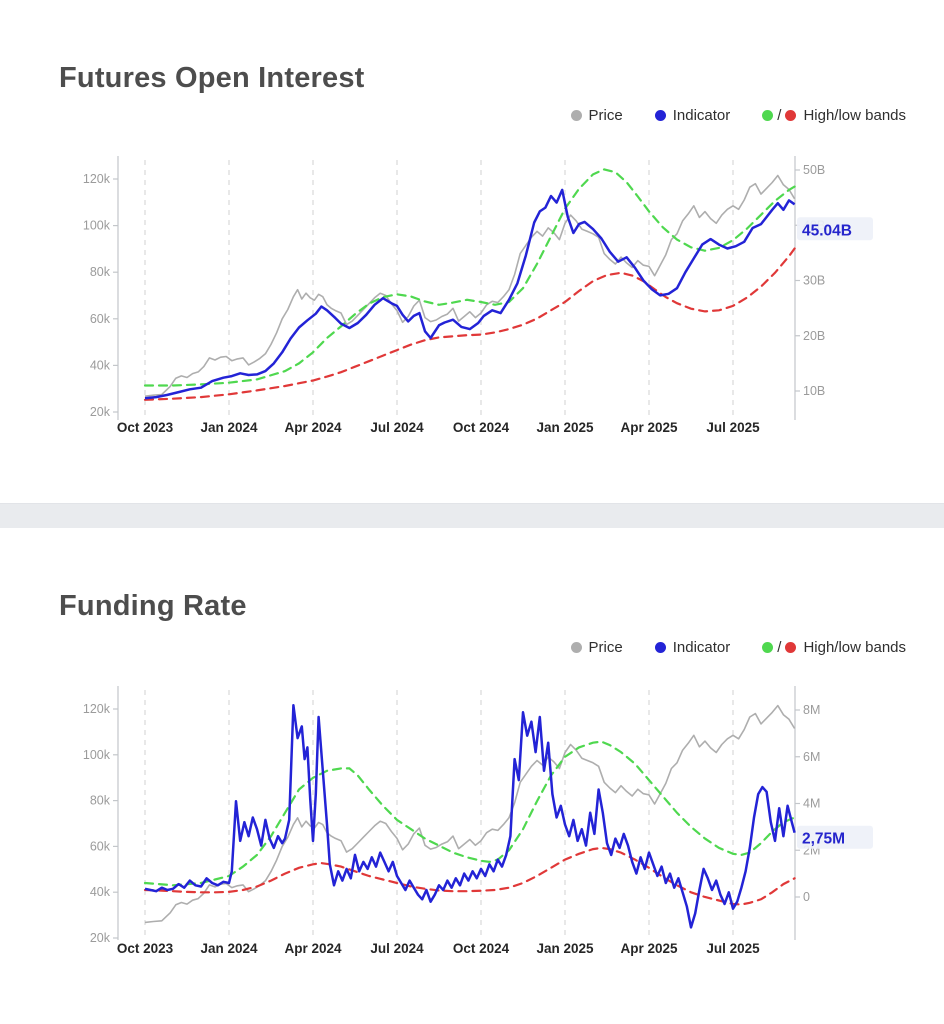 The image size is (944, 1024). I want to click on right-tick-label: 4M, so click(811, 804).